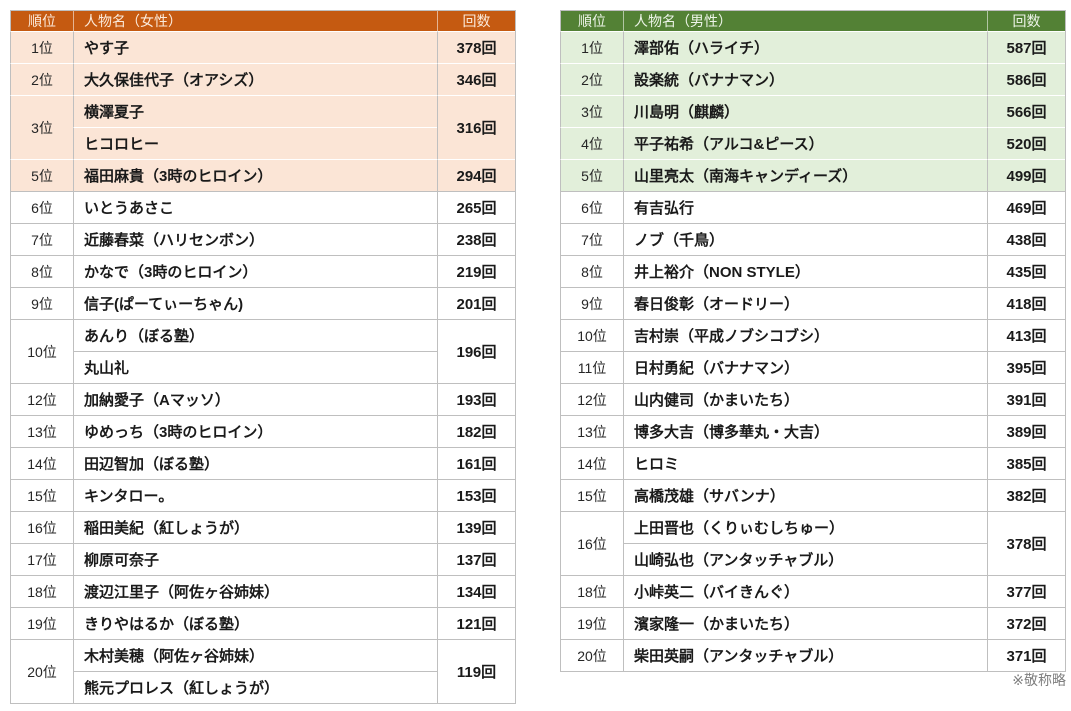 This screenshot has width=1071, height=711. What do you see at coordinates (255, 271) in the screenshot?
I see `name-cell: かなで（3時のヒロイン）` at bounding box center [255, 271].